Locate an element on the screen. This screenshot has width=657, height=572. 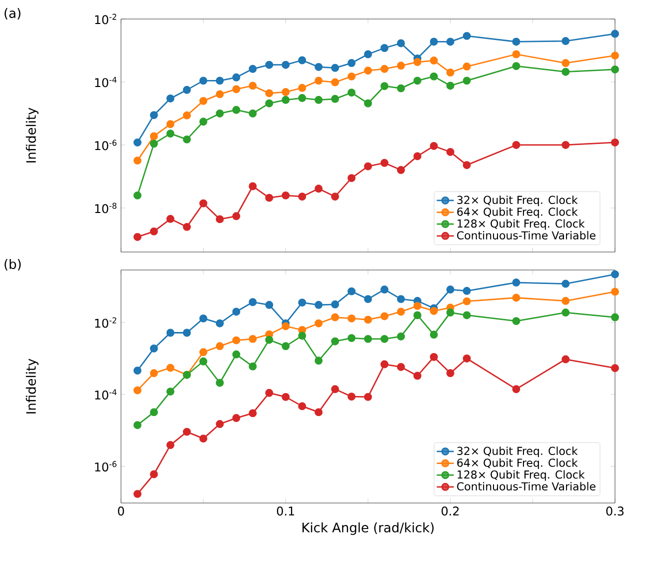
x-tick-label: 0.3 is located at coordinates (615, 511).